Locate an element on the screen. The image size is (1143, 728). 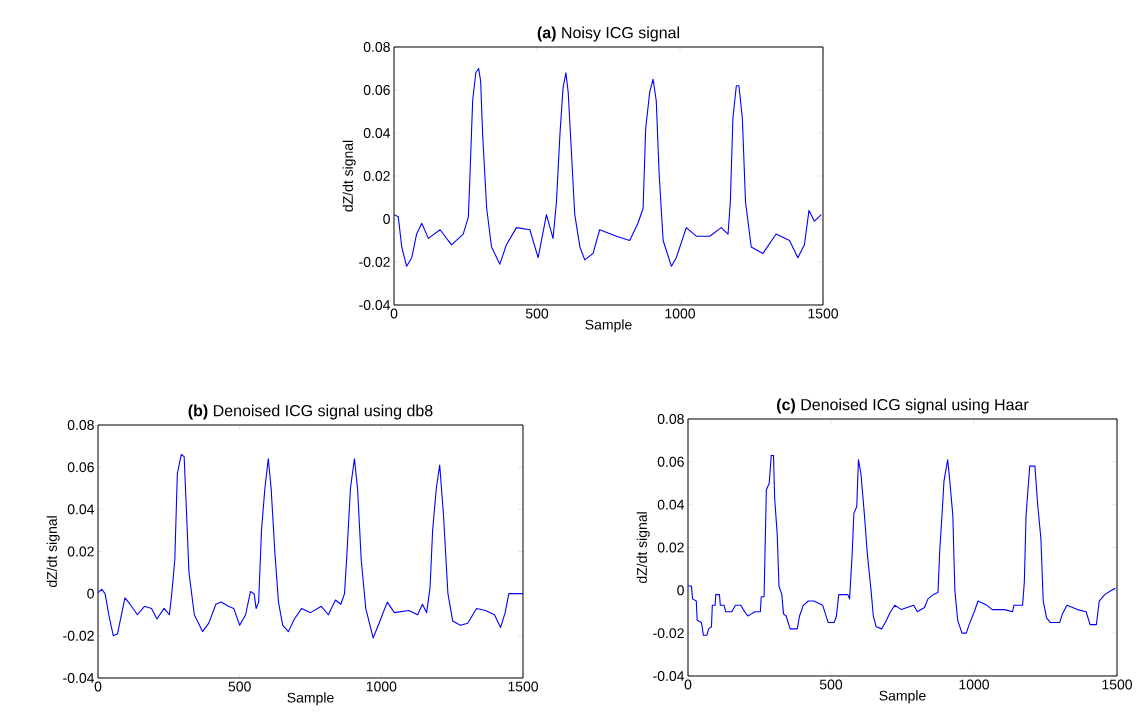
chart-title: (b) Denoised ICG signal using db8 is located at coordinates (310, 412).